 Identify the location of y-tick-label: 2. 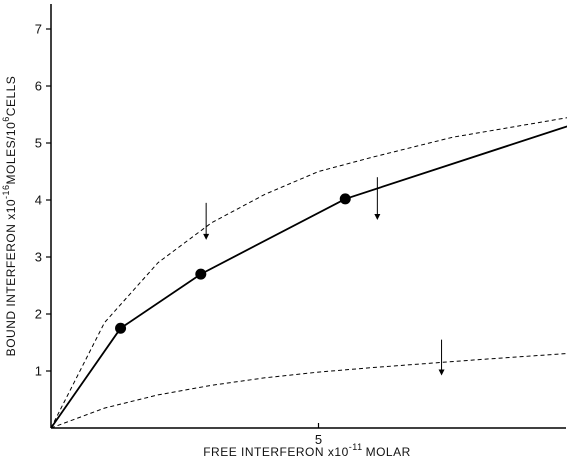
(38, 314).